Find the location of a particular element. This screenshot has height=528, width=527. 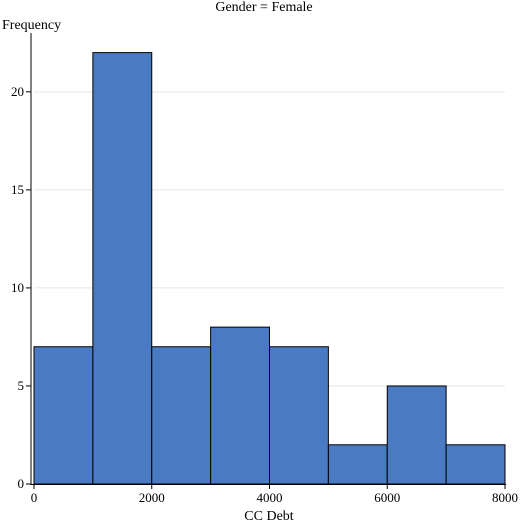

x-ticks: 0 2000 4000 6000 8000 is located at coordinates (274, 494).